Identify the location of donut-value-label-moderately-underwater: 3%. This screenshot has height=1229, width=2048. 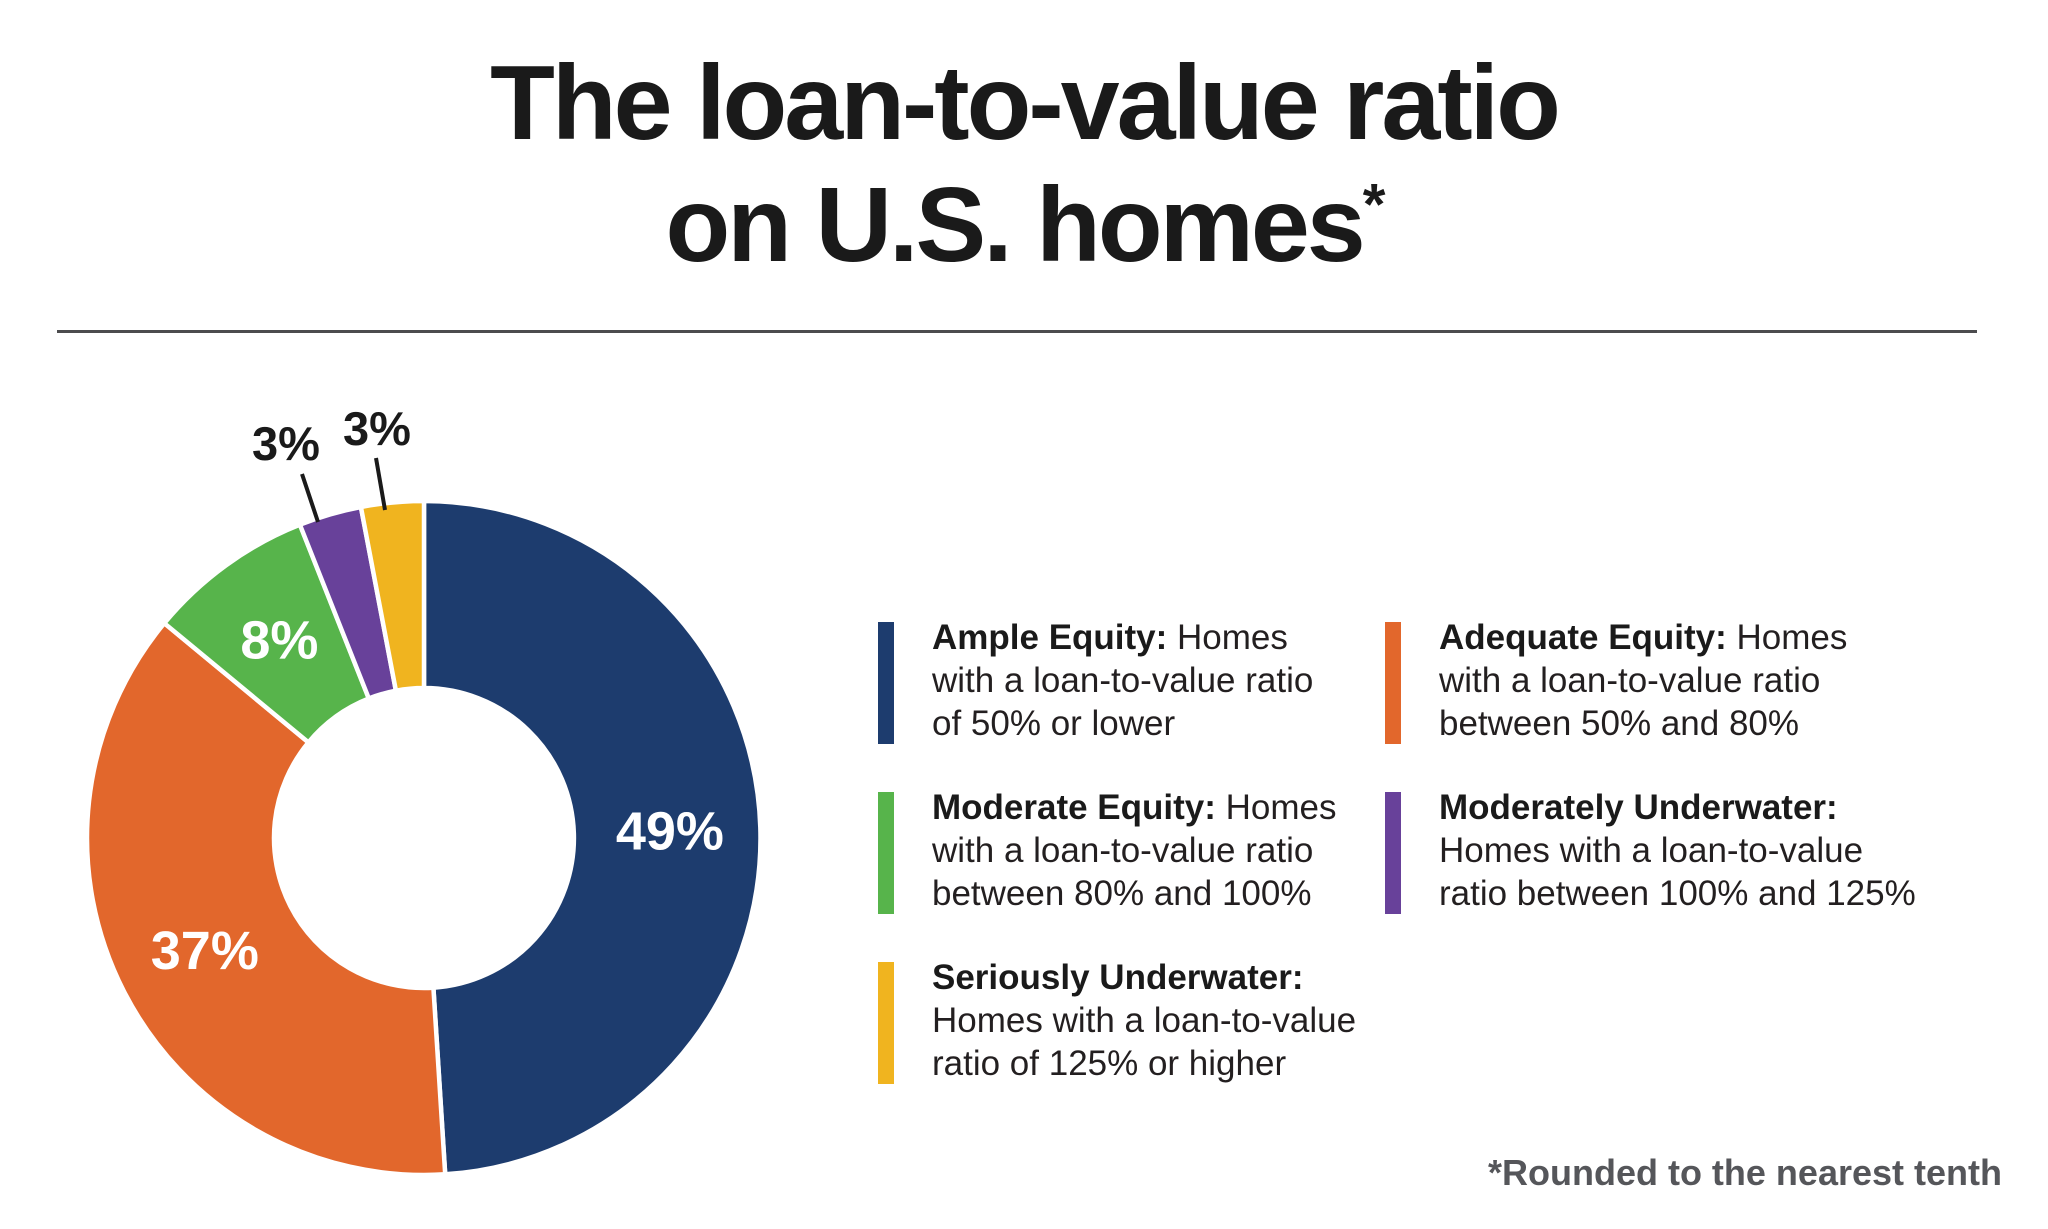
(286, 443).